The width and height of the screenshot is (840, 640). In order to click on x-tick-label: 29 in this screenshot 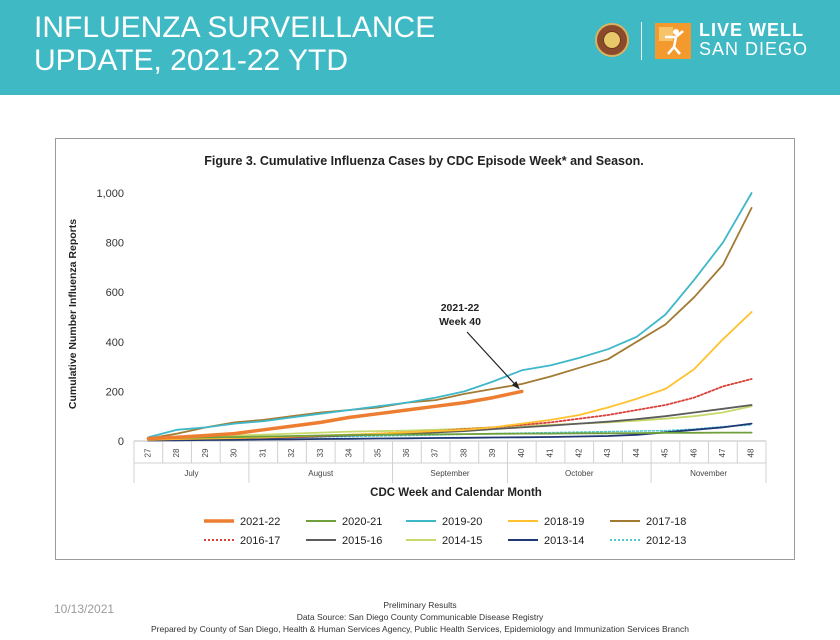, I will do `click(205, 452)`.